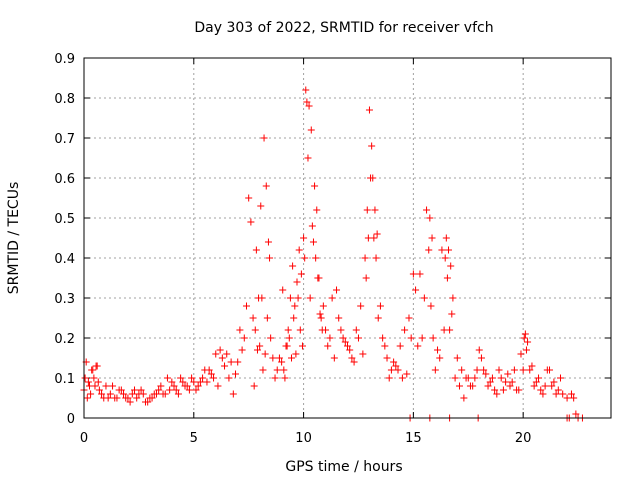  Describe the element at coordinates (64, 179) in the screenshot. I see `y-tick-label: 0.6` at that location.